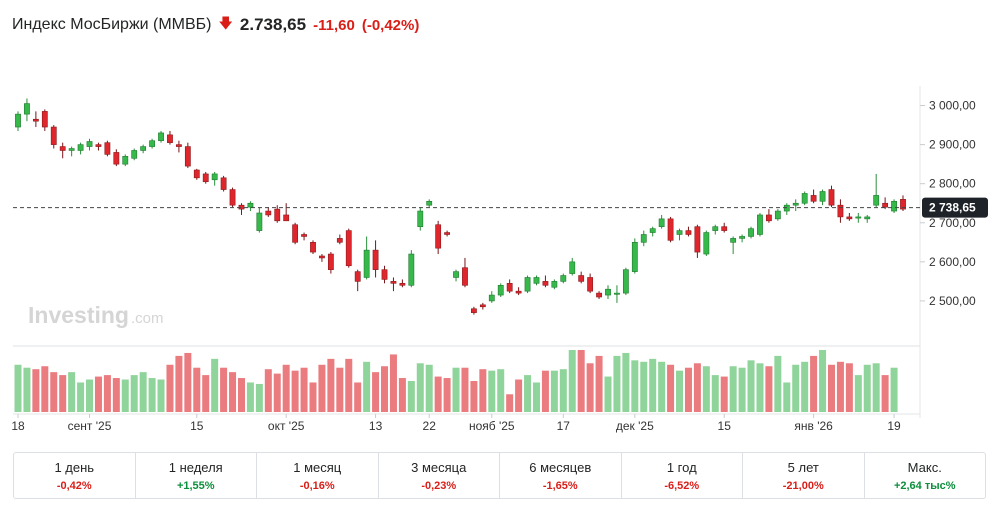 The height and width of the screenshot is (509, 999). What do you see at coordinates (925, 475) in the screenshot?
I see `period-cell: Макс. +2,64 тыс%` at bounding box center [925, 475].